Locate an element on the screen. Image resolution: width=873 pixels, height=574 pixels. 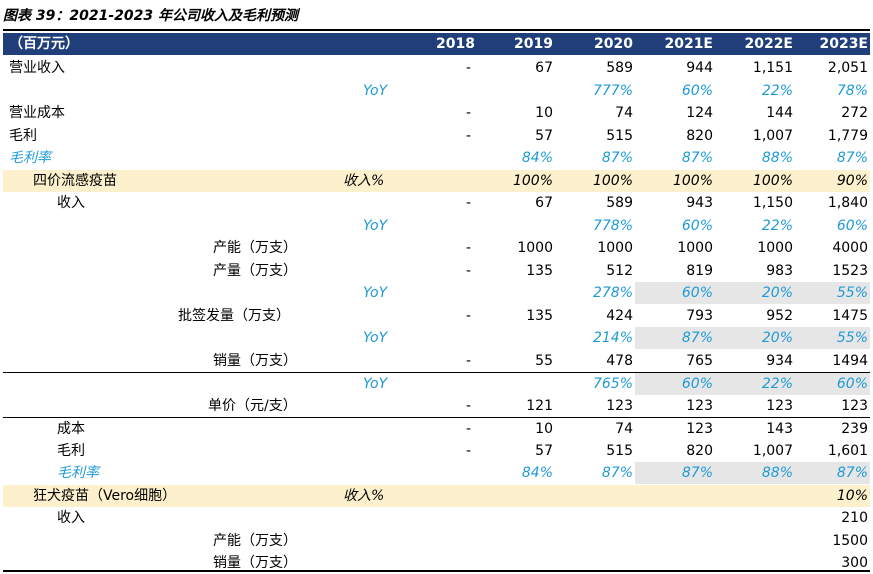
table-row: 成本 - 10 74 123 143 239 is located at coordinates (436, 428).